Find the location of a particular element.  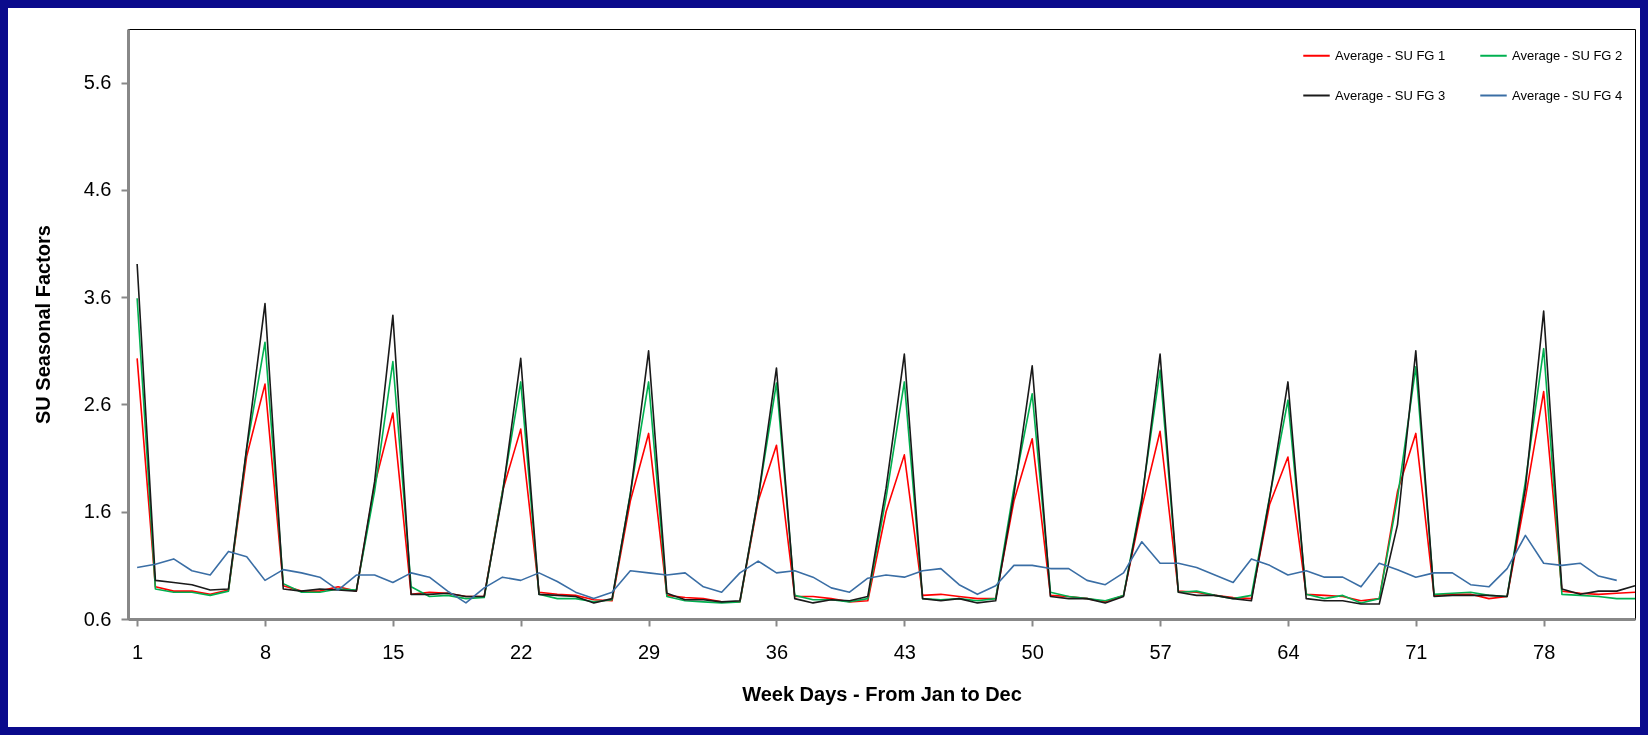

x-tick-label: 64 is located at coordinates (1288, 651).